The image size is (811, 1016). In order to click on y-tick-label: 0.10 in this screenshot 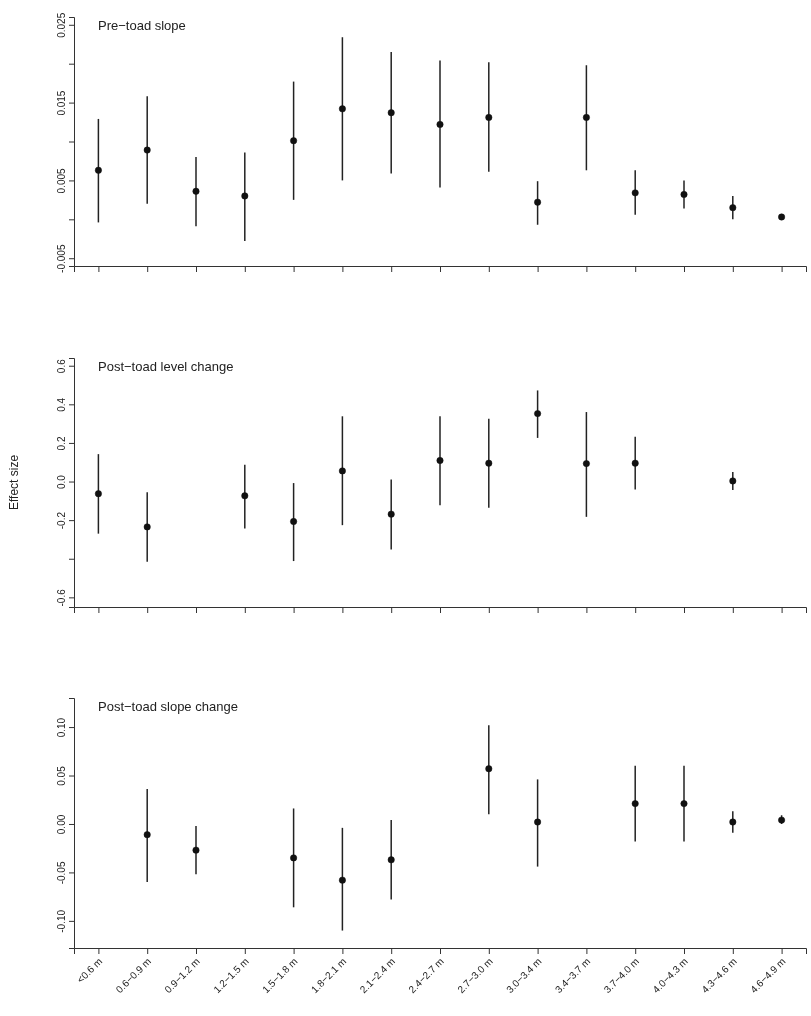, I will do `click(62, 727)`.